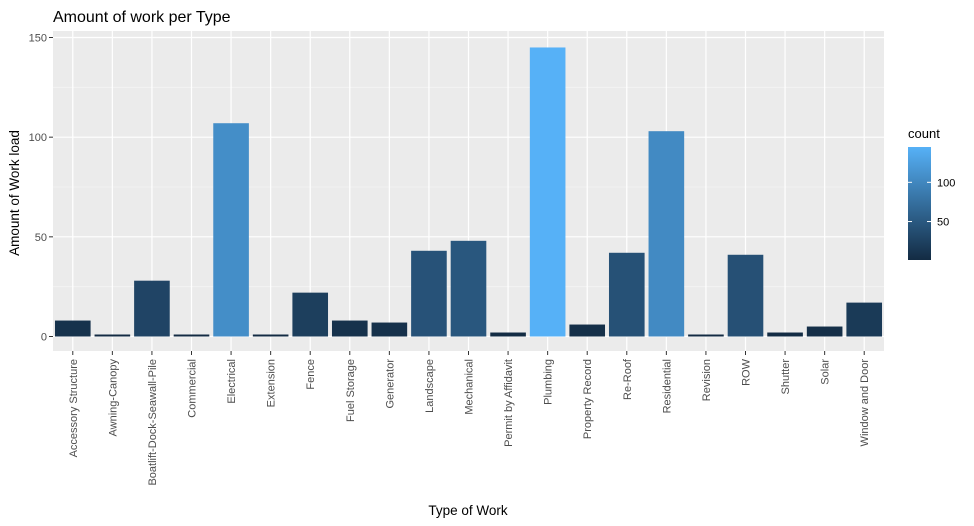 Image resolution: width=974 pixels, height=526 pixels. What do you see at coordinates (14, 193) in the screenshot?
I see `y-axis-title: Amount of Work load` at bounding box center [14, 193].